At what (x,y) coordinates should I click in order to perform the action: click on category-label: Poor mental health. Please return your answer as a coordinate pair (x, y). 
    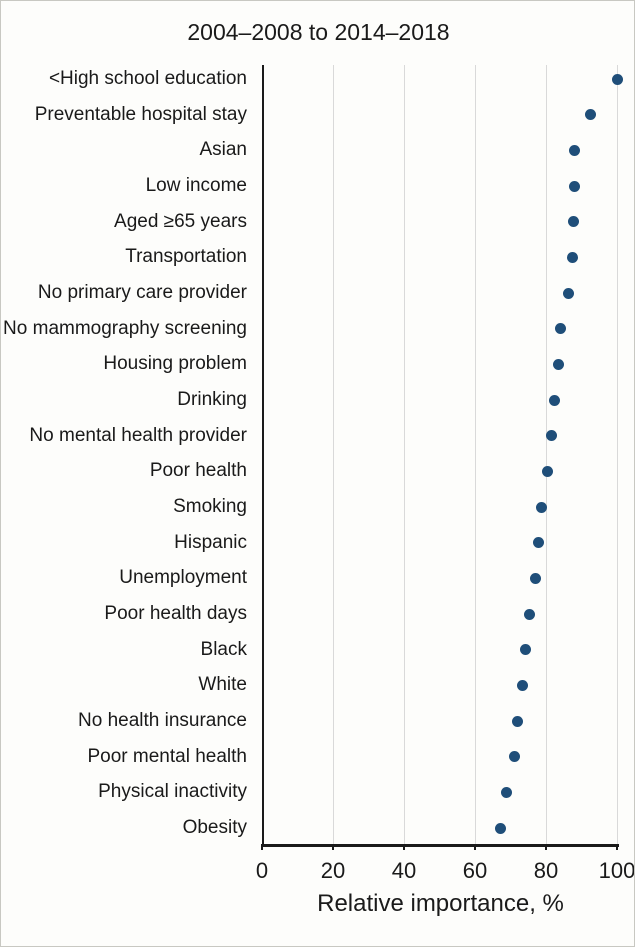
    Looking at the image, I should click on (167, 756).